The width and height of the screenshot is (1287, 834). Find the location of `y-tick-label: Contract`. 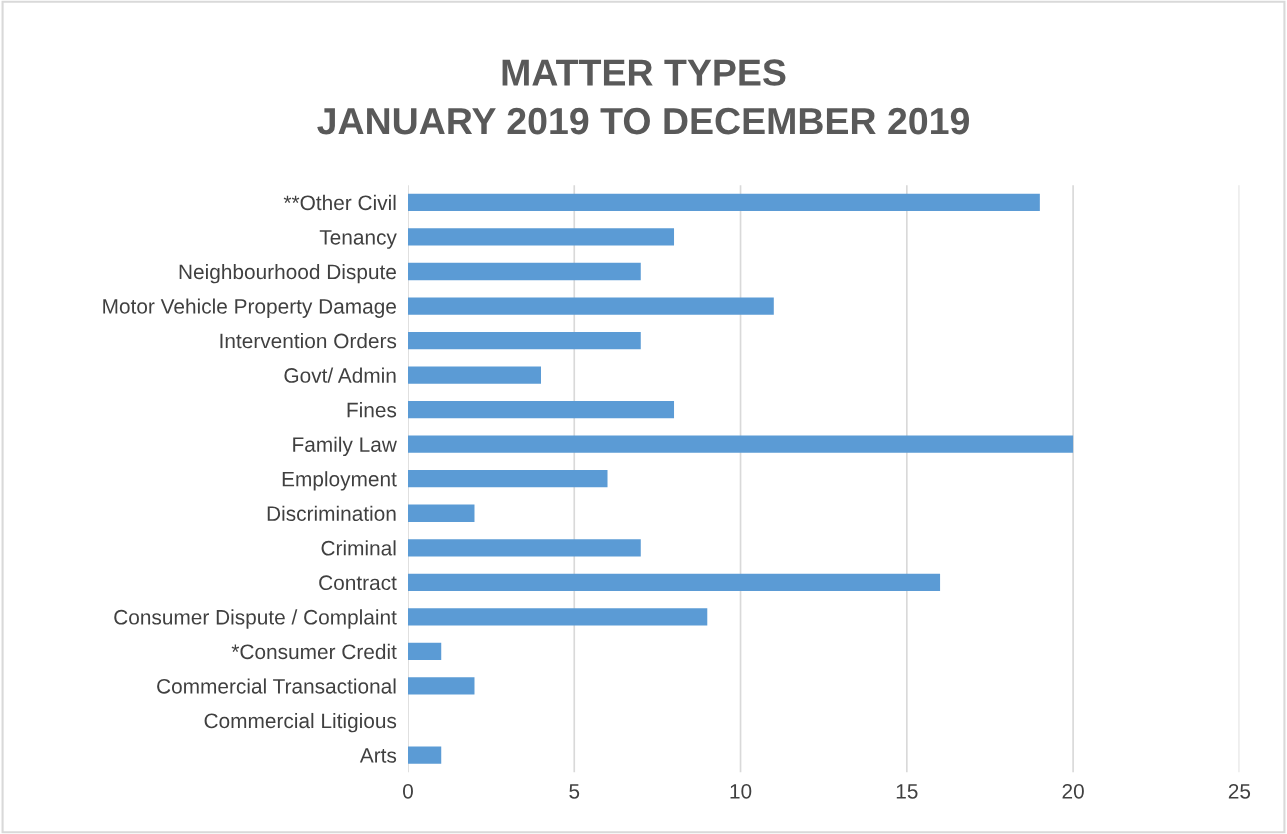

y-tick-label: Contract is located at coordinates (358, 583).